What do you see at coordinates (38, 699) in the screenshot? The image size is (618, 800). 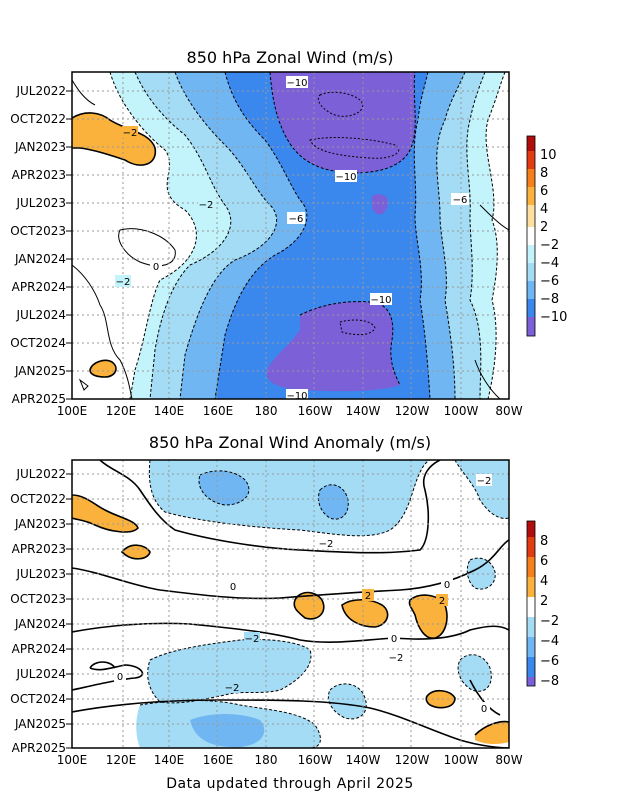 I see `panel2-ytick-9: OCT2024` at bounding box center [38, 699].